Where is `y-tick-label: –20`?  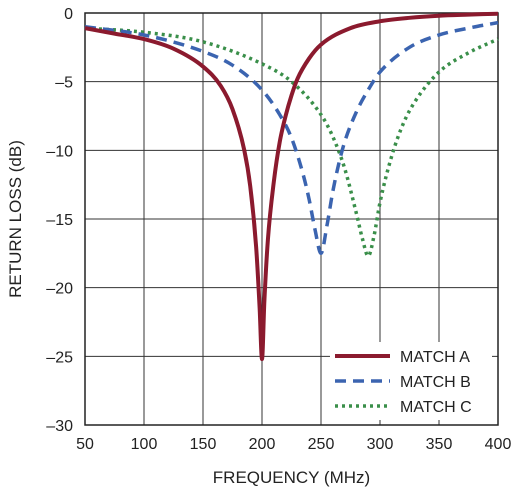
y-tick-label: –20 is located at coordinates (59, 289).